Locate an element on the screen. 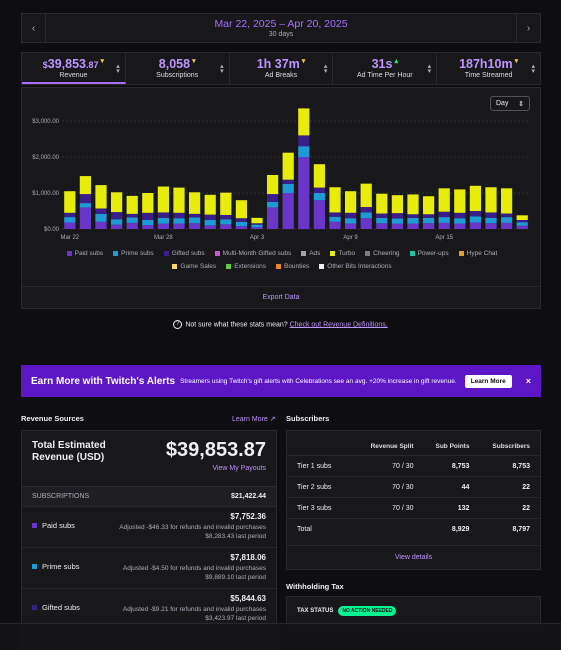 The width and height of the screenshot is (561, 650). learn-more-link: Learn More ↗ is located at coordinates (254, 419).